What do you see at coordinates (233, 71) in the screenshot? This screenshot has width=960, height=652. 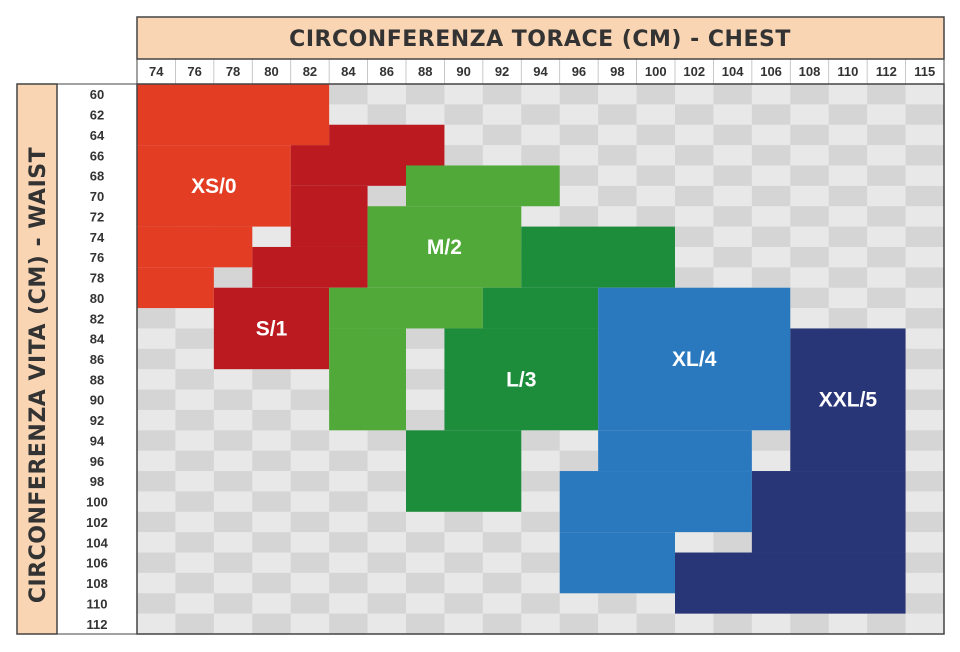 I see `chest-tick-label: 78` at bounding box center [233, 71].